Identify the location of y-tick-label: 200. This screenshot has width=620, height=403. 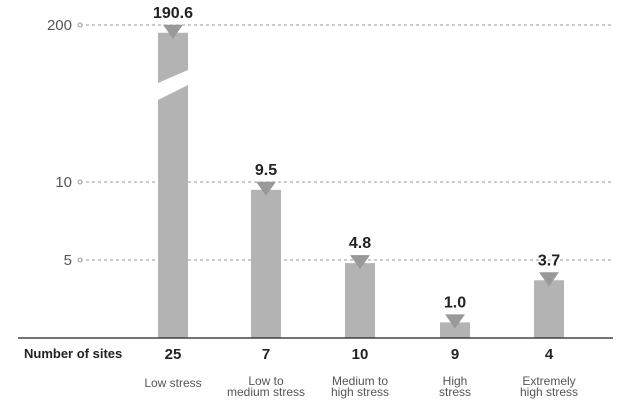
(59, 25).